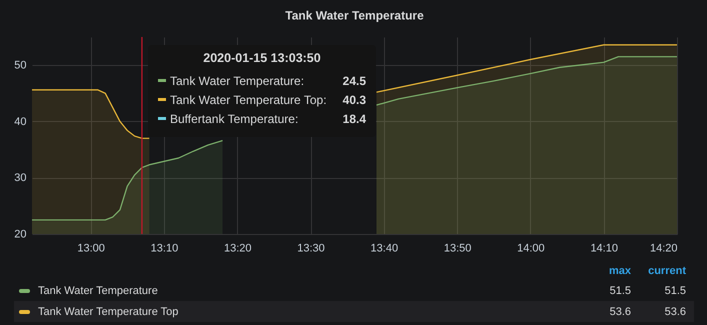 Image resolution: width=707 pixels, height=325 pixels. What do you see at coordinates (235, 119) in the screenshot?
I see `annotation: Buffertank Temperature:` at bounding box center [235, 119].